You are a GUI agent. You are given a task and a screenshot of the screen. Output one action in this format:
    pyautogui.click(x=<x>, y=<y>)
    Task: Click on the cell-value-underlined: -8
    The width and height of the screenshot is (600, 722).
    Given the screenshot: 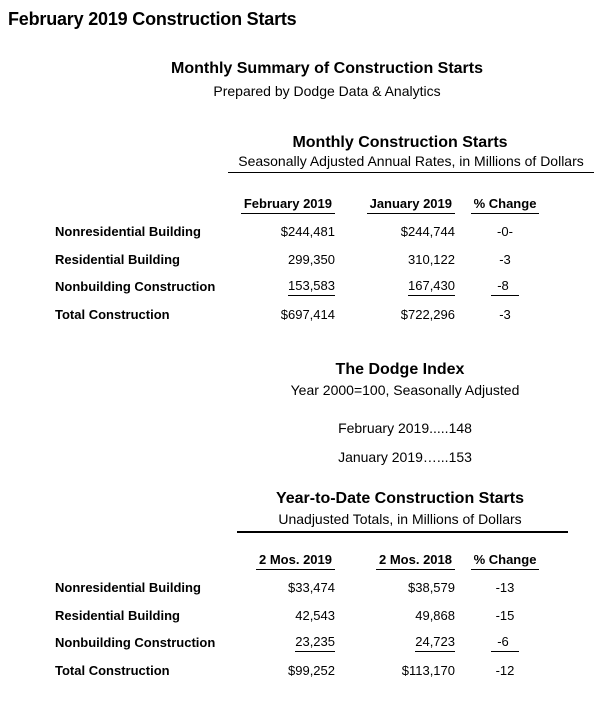 What is the action you would take?
    pyautogui.click(x=505, y=287)
    